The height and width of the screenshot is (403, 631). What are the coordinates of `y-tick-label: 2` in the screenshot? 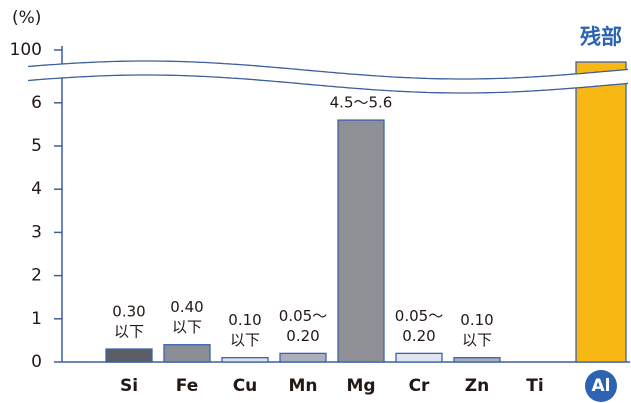 It's located at (36, 276).